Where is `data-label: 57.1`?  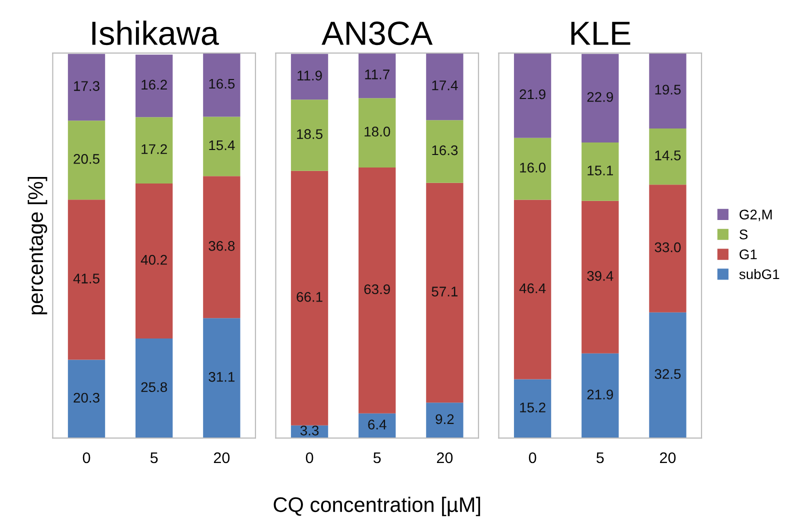 data-label: 57.1 is located at coordinates (445, 291).